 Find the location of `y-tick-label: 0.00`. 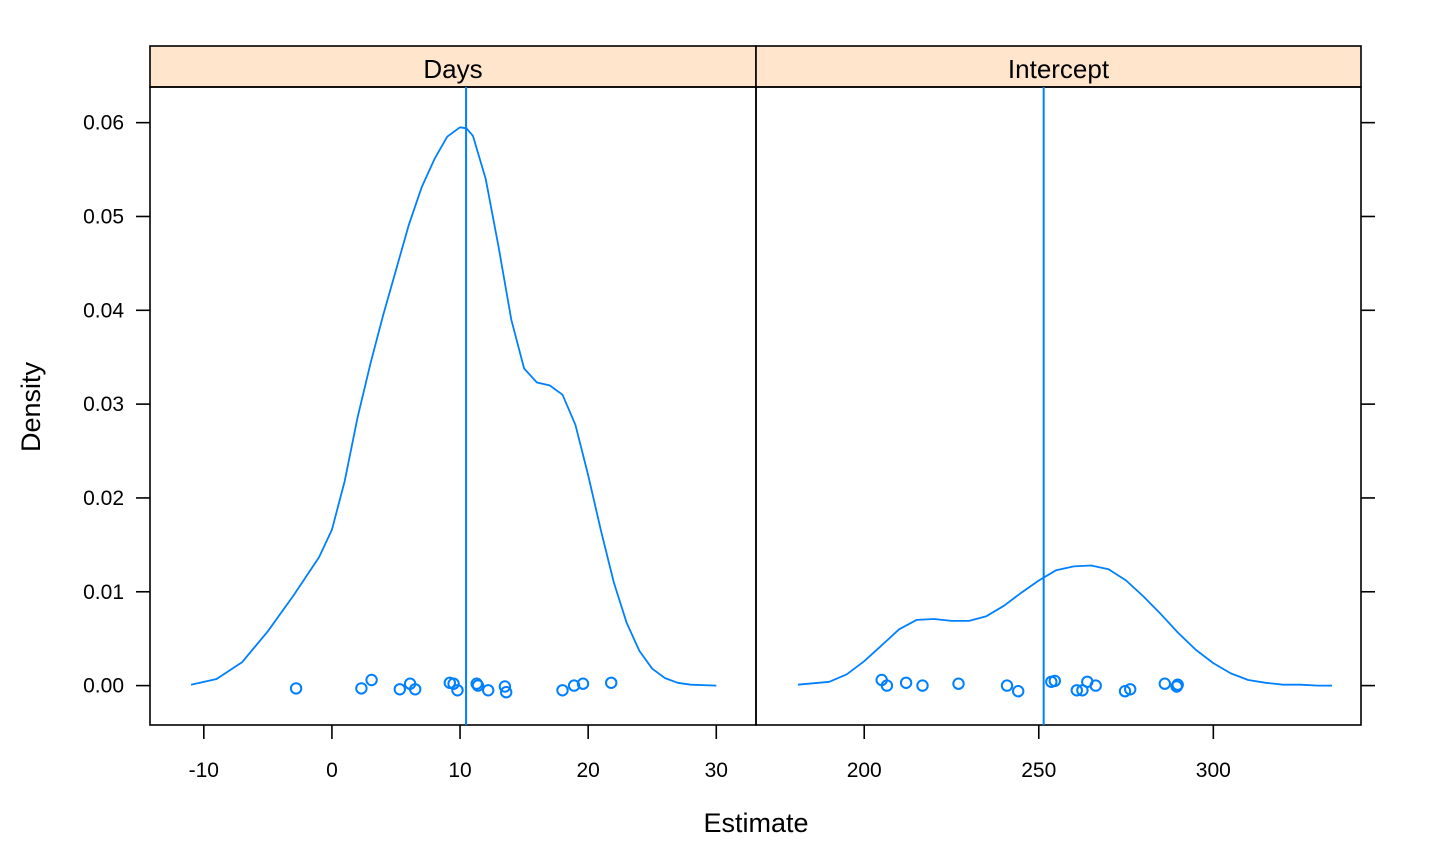

y-tick-label: 0.00 is located at coordinates (103, 686).